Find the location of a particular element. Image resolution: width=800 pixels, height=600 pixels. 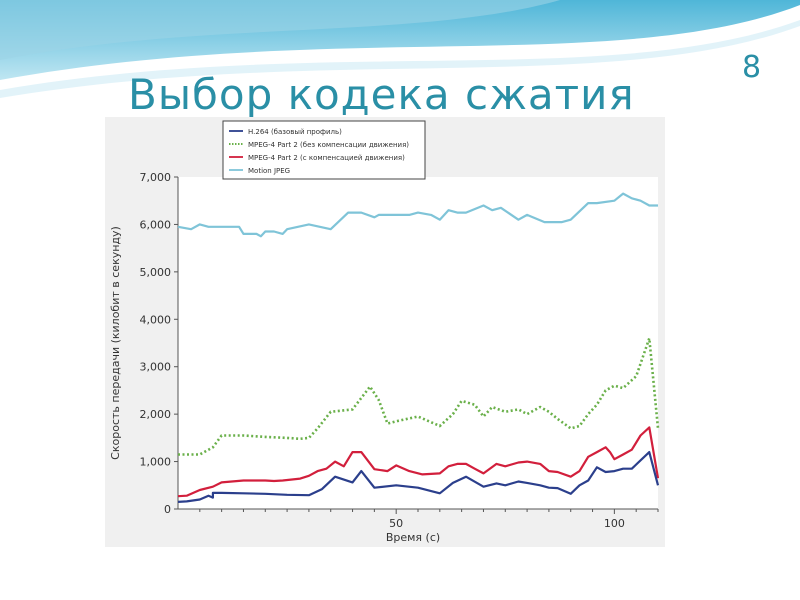

y-tick-label: 1,000 is located at coordinates (156, 462).